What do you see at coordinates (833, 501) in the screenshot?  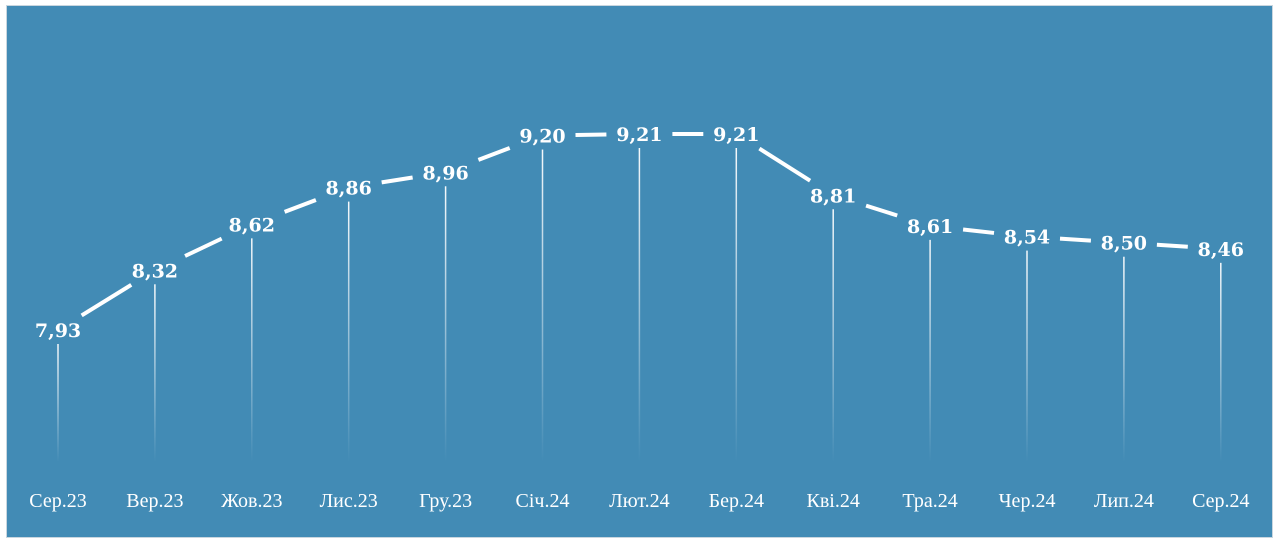 I see `x-tick-label: Кві.24` at bounding box center [833, 501].